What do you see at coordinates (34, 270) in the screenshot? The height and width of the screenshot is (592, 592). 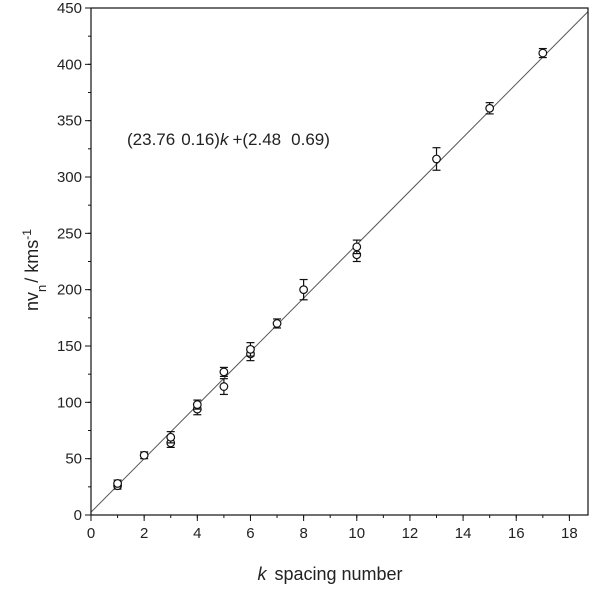 I see `y-axis-label: nvn/ kms-1` at bounding box center [34, 270].